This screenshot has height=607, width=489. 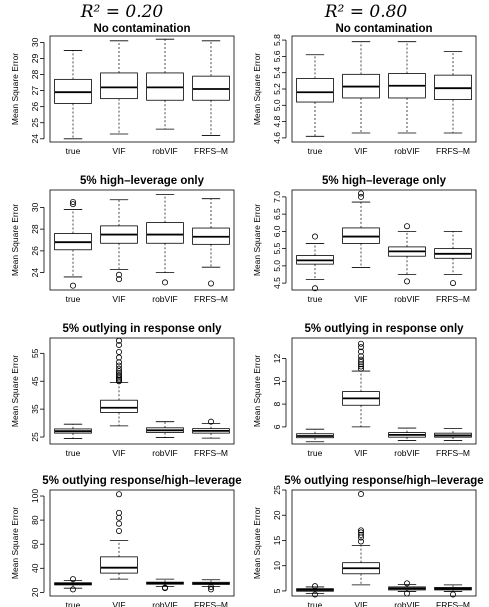 What do you see at coordinates (366, 12) in the screenshot?
I see `column-title-right: R² = 0.80` at bounding box center [366, 12].